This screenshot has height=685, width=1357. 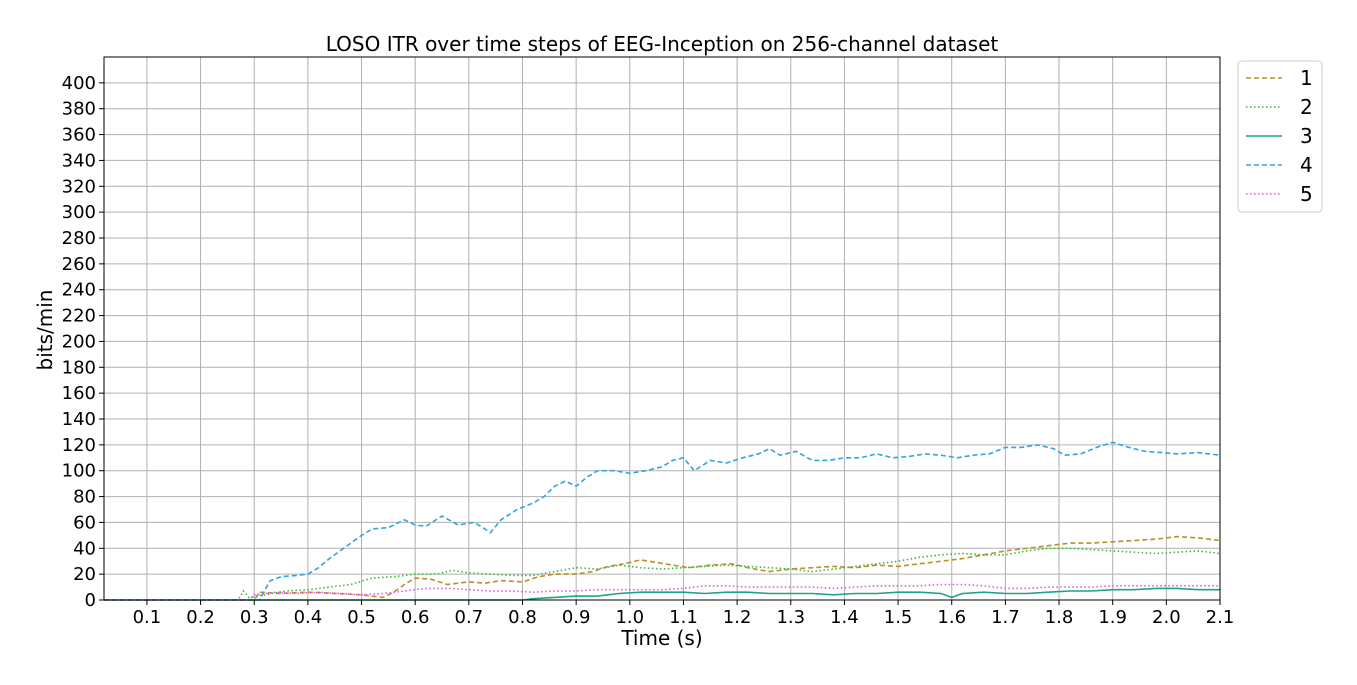 What do you see at coordinates (1220, 617) in the screenshot?
I see `x-tick-label: 2.1` at bounding box center [1220, 617].